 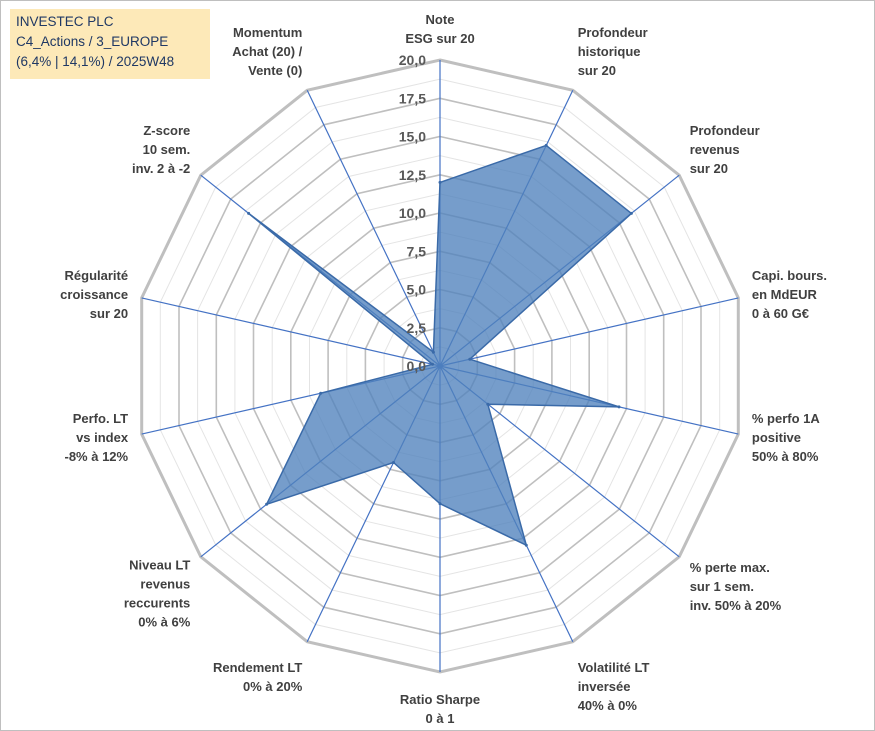 I want to click on axis-label-line: Volatilité LT, so click(x=614, y=667).